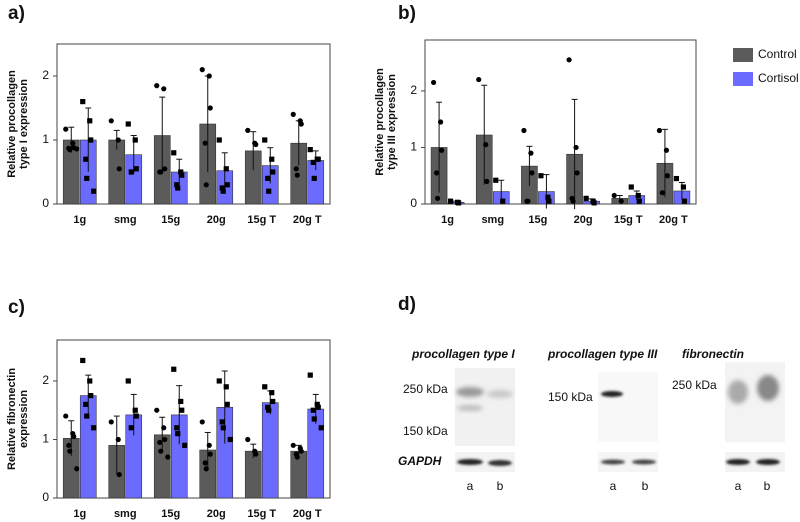 Image resolution: width=800 pixels, height=522 pixels. What do you see at coordinates (628, 220) in the screenshot?
I see `x-tick-label: 15g T` at bounding box center [628, 220].